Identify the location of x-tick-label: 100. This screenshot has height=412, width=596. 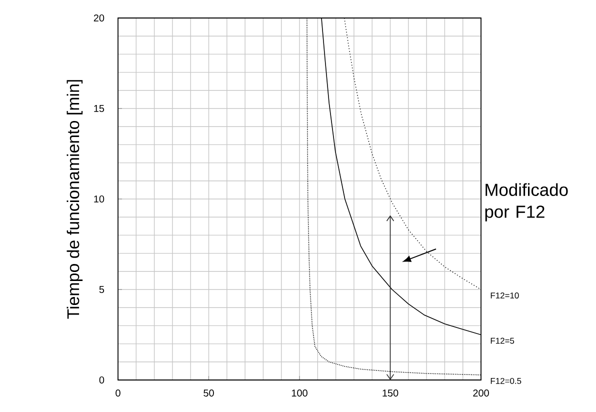
(300, 393).